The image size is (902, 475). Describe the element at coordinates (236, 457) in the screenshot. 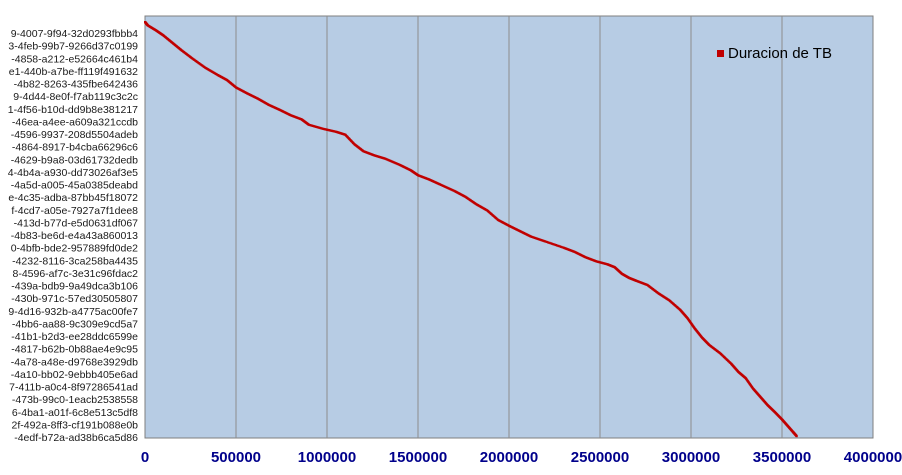

I see `x-tick-label: 500000` at that location.